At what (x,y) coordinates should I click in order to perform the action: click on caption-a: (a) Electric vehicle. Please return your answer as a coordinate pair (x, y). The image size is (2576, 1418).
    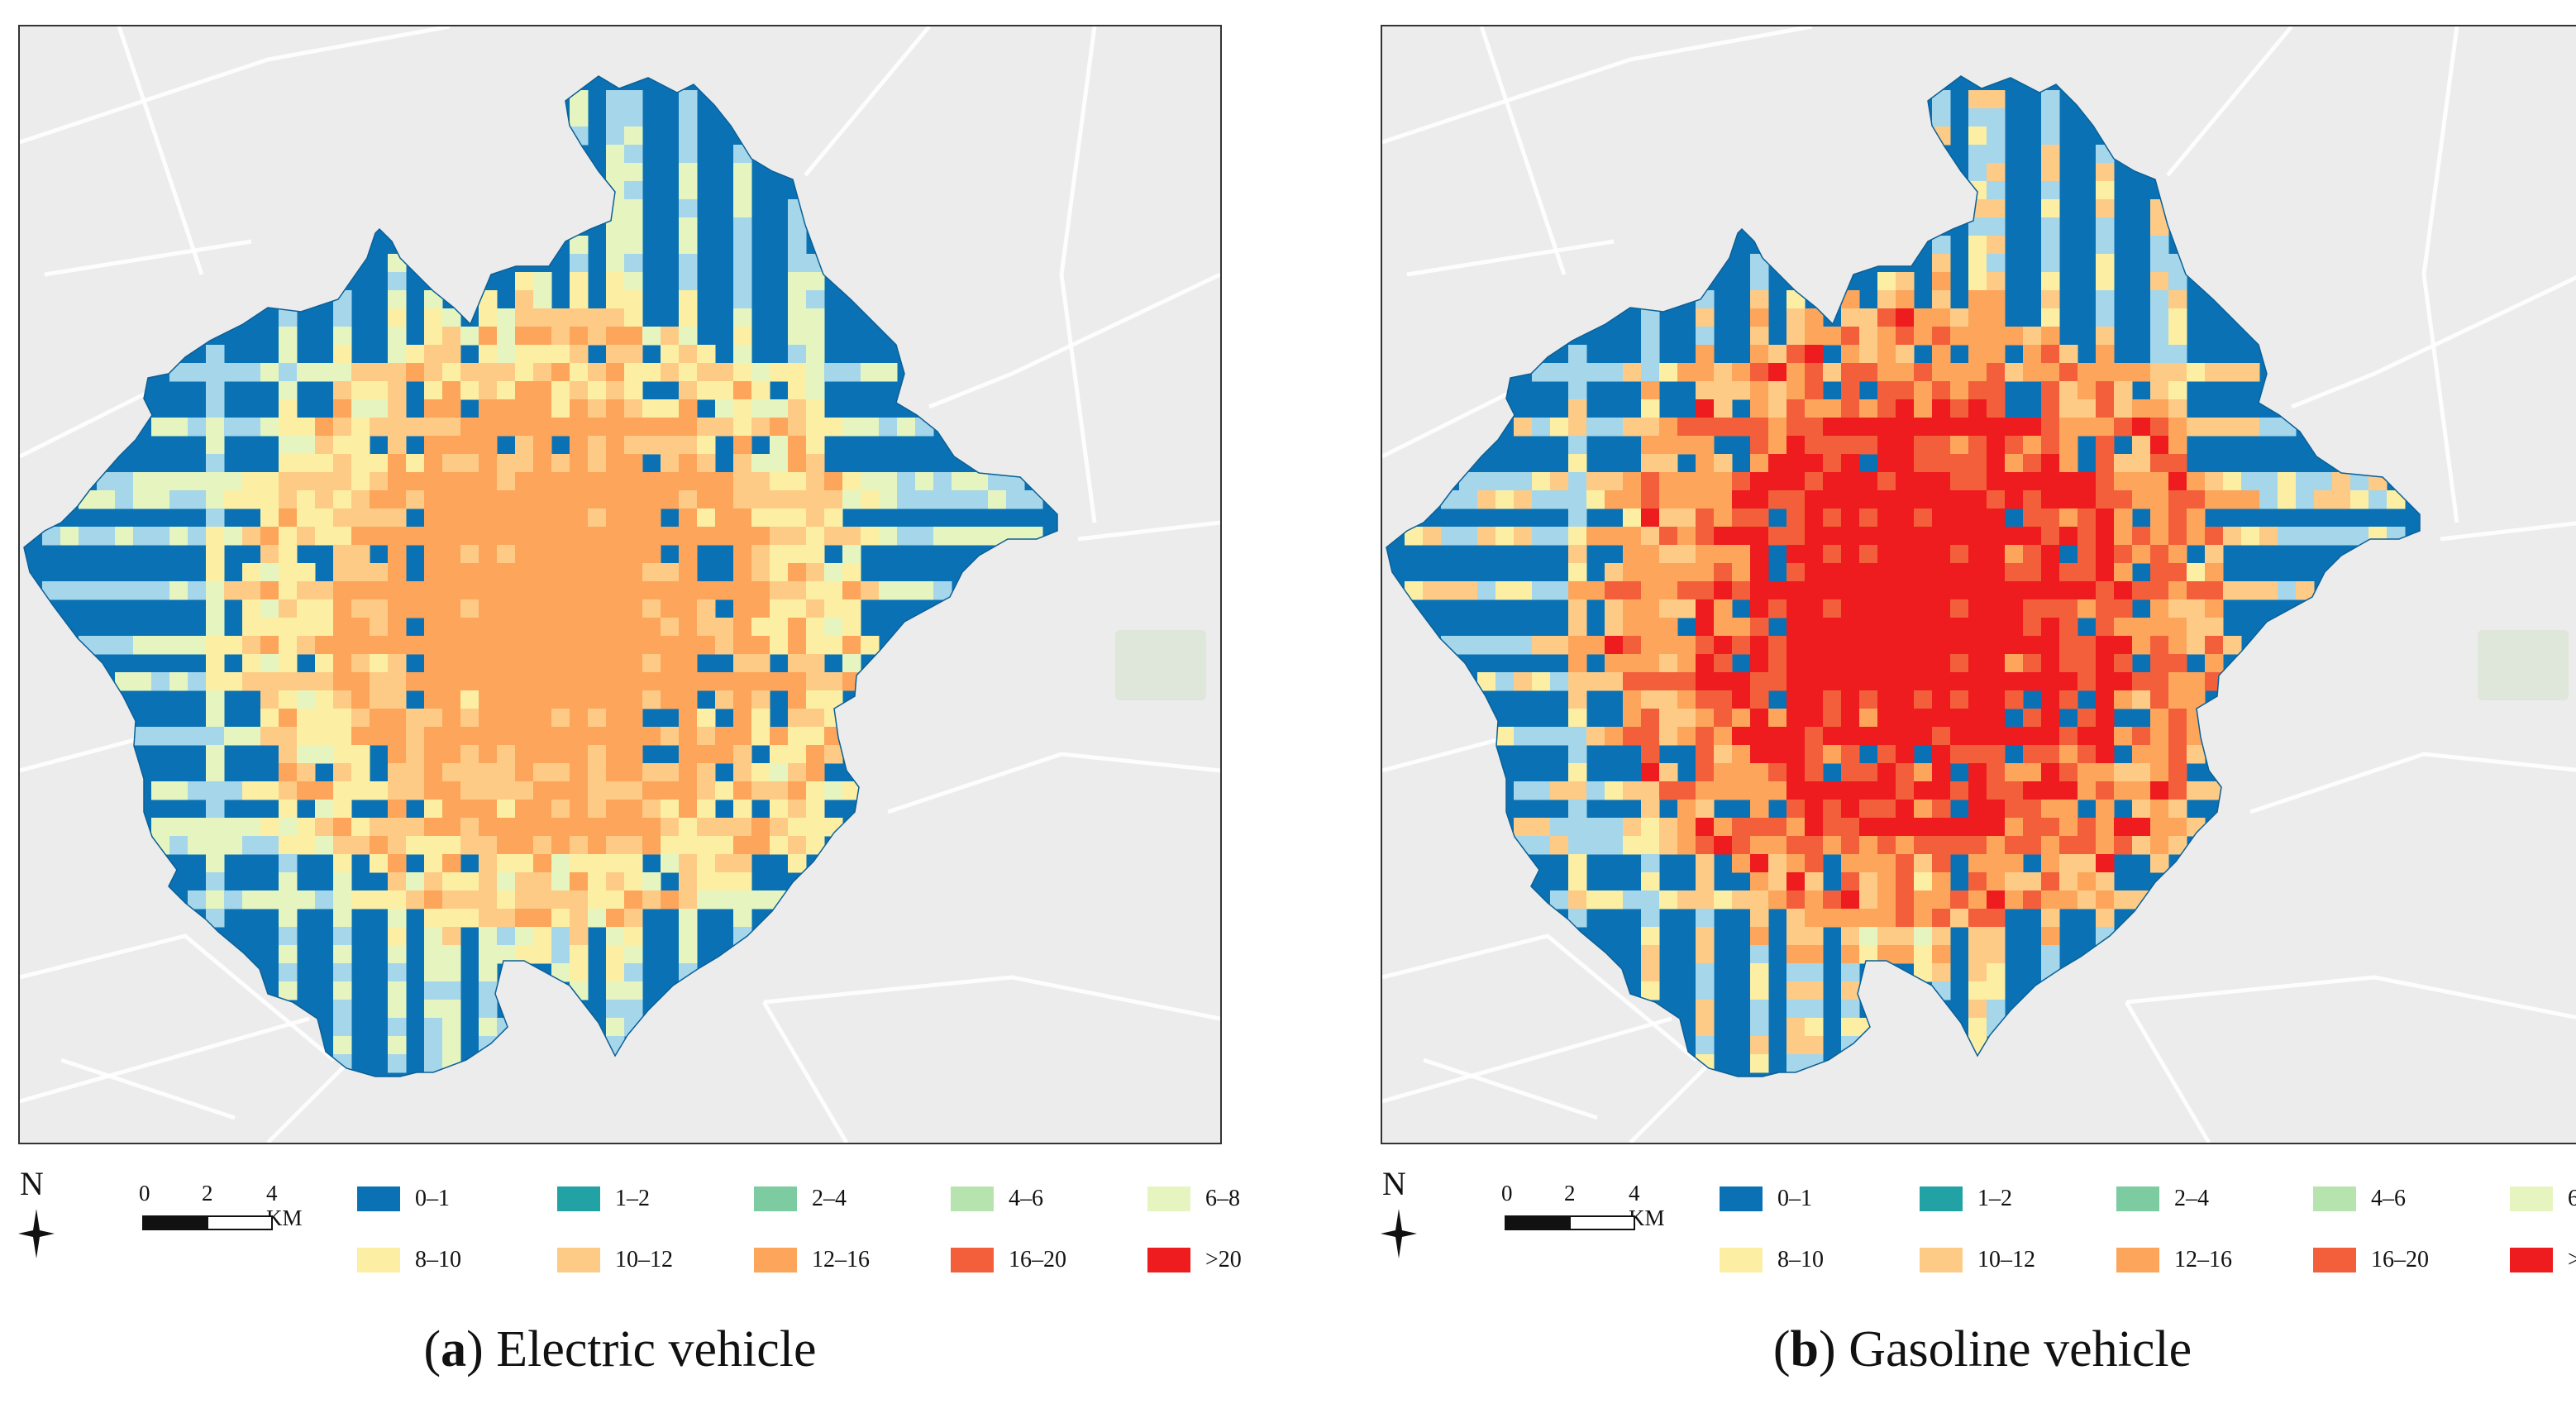
    Looking at the image, I should click on (620, 1349).